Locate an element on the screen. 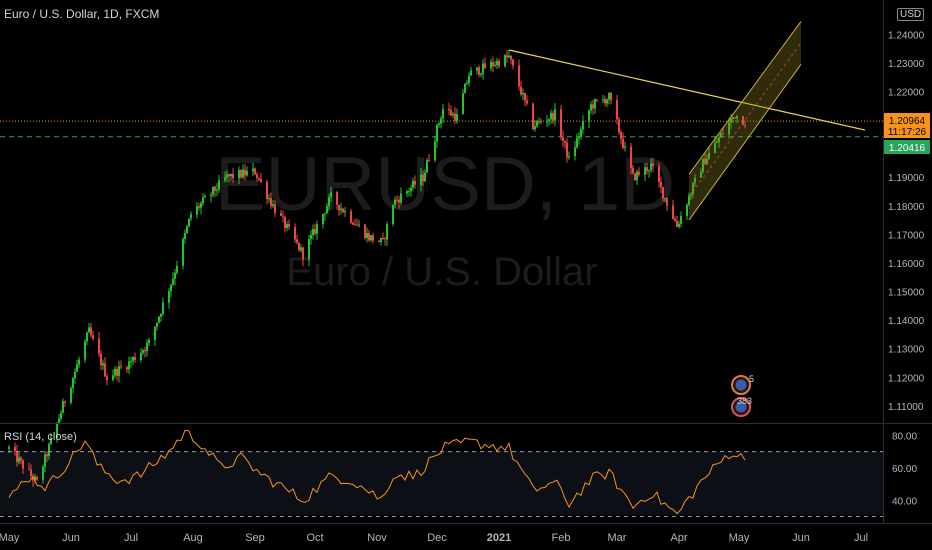 The height and width of the screenshot is (550, 932). last-price-label: 1.20964 is located at coordinates (907, 121).